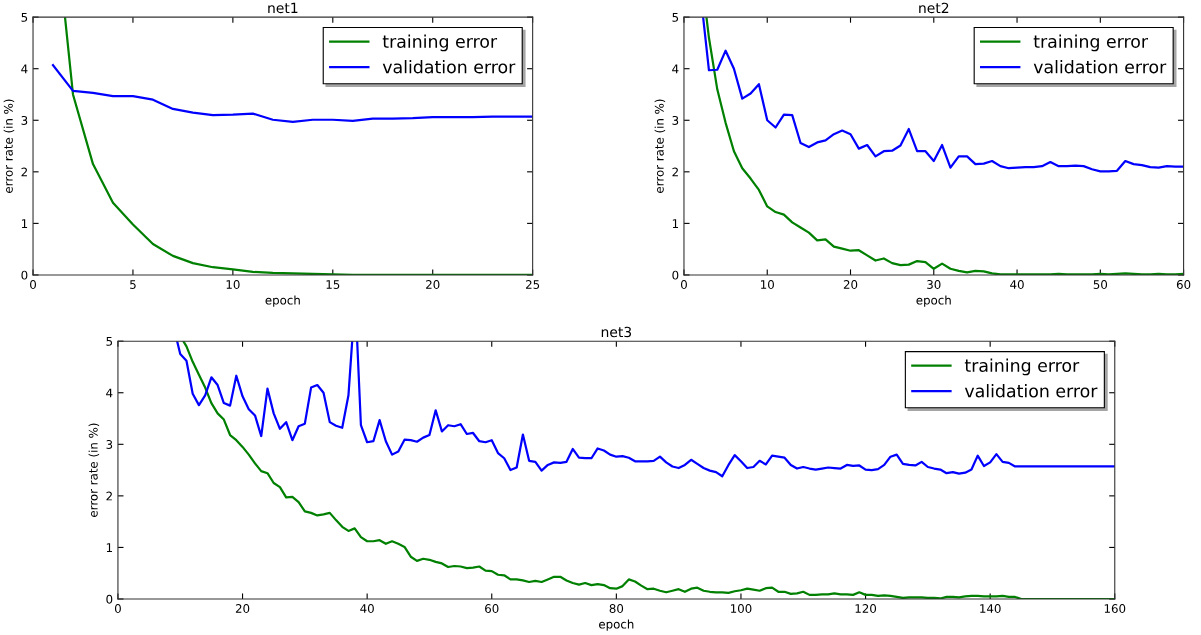 This screenshot has width=1201, height=635. Describe the element at coordinates (934, 284) in the screenshot. I see `x-tick-label: 30` at that location.